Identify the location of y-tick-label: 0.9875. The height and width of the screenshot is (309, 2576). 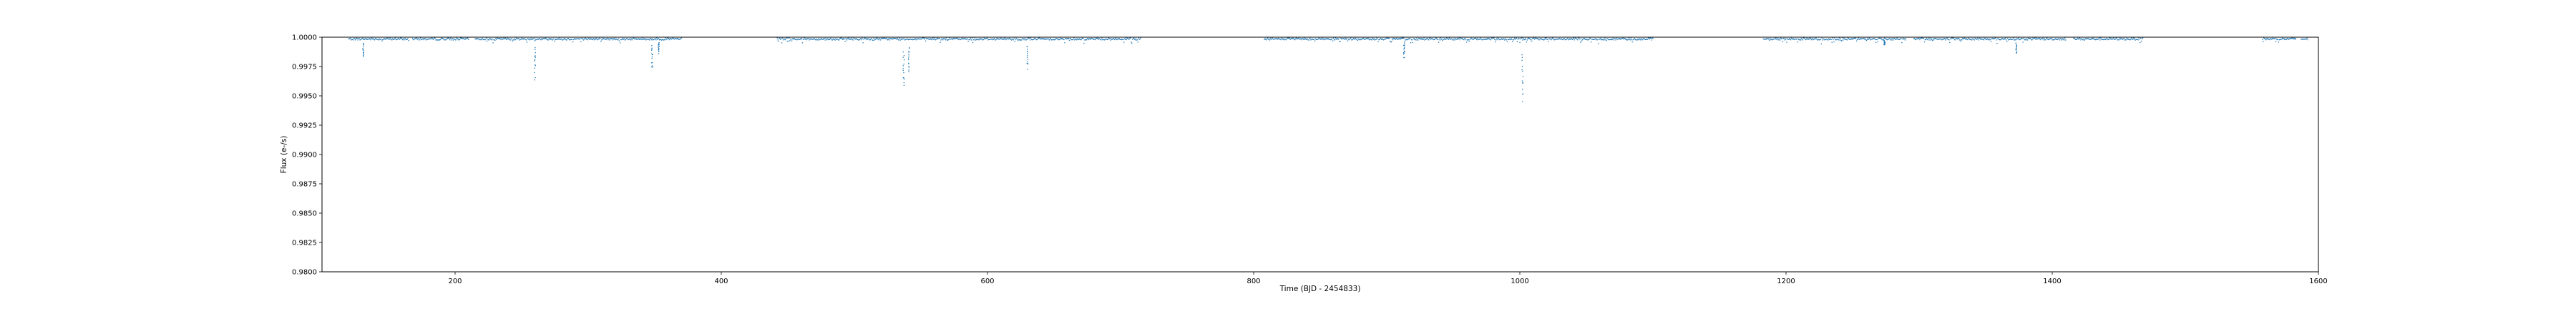
(304, 185).